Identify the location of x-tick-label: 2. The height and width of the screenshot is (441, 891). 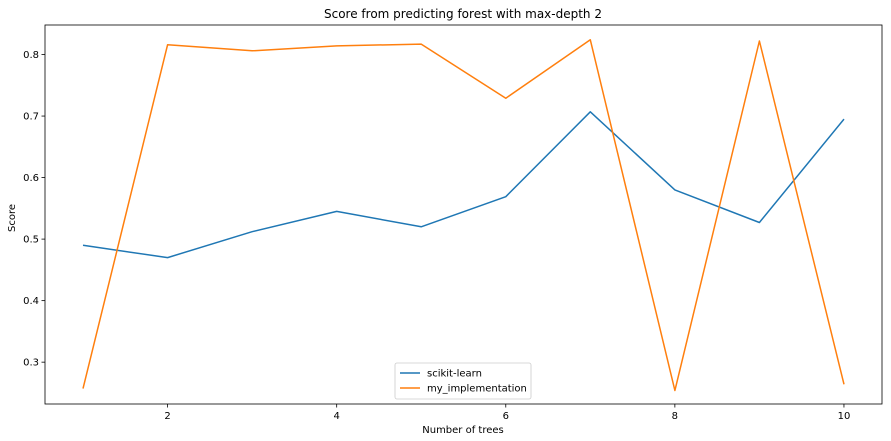
(167, 416).